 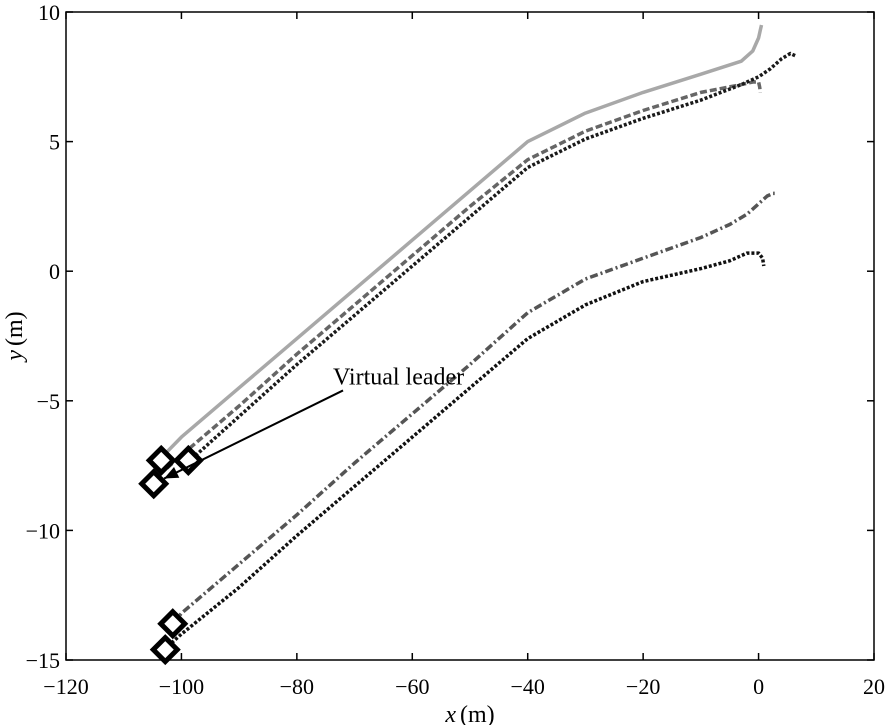 What do you see at coordinates (172, 472) in the screenshot?
I see `annotation-arrow-head` at bounding box center [172, 472].